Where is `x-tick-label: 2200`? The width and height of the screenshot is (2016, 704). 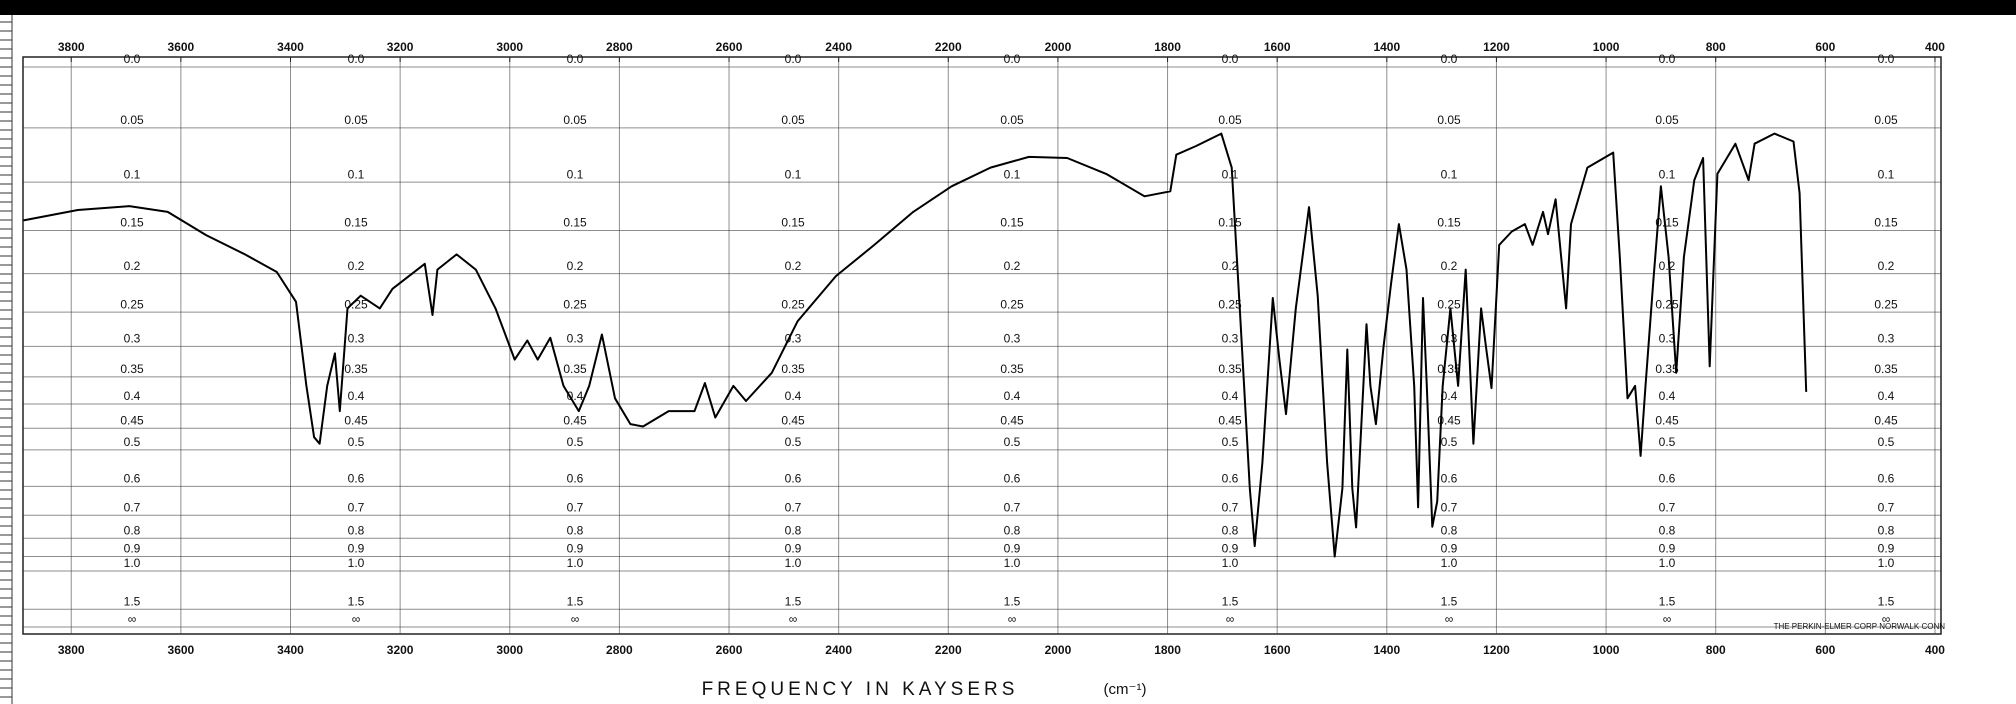
x-tick-label: 2200 is located at coordinates (948, 47).